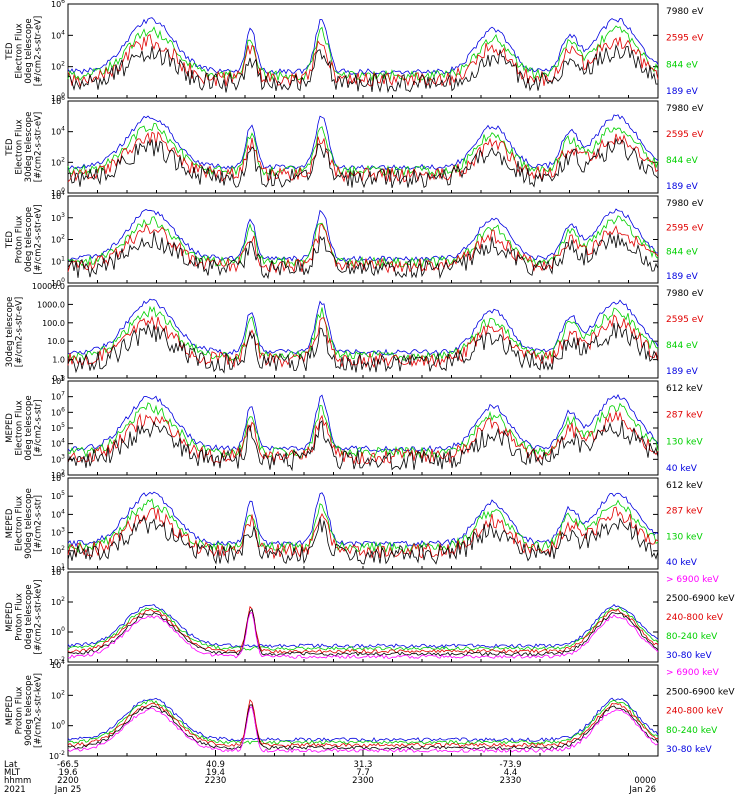 The height and width of the screenshot is (800, 750). I want to click on legend-entry: 612 keV, so click(684, 486).